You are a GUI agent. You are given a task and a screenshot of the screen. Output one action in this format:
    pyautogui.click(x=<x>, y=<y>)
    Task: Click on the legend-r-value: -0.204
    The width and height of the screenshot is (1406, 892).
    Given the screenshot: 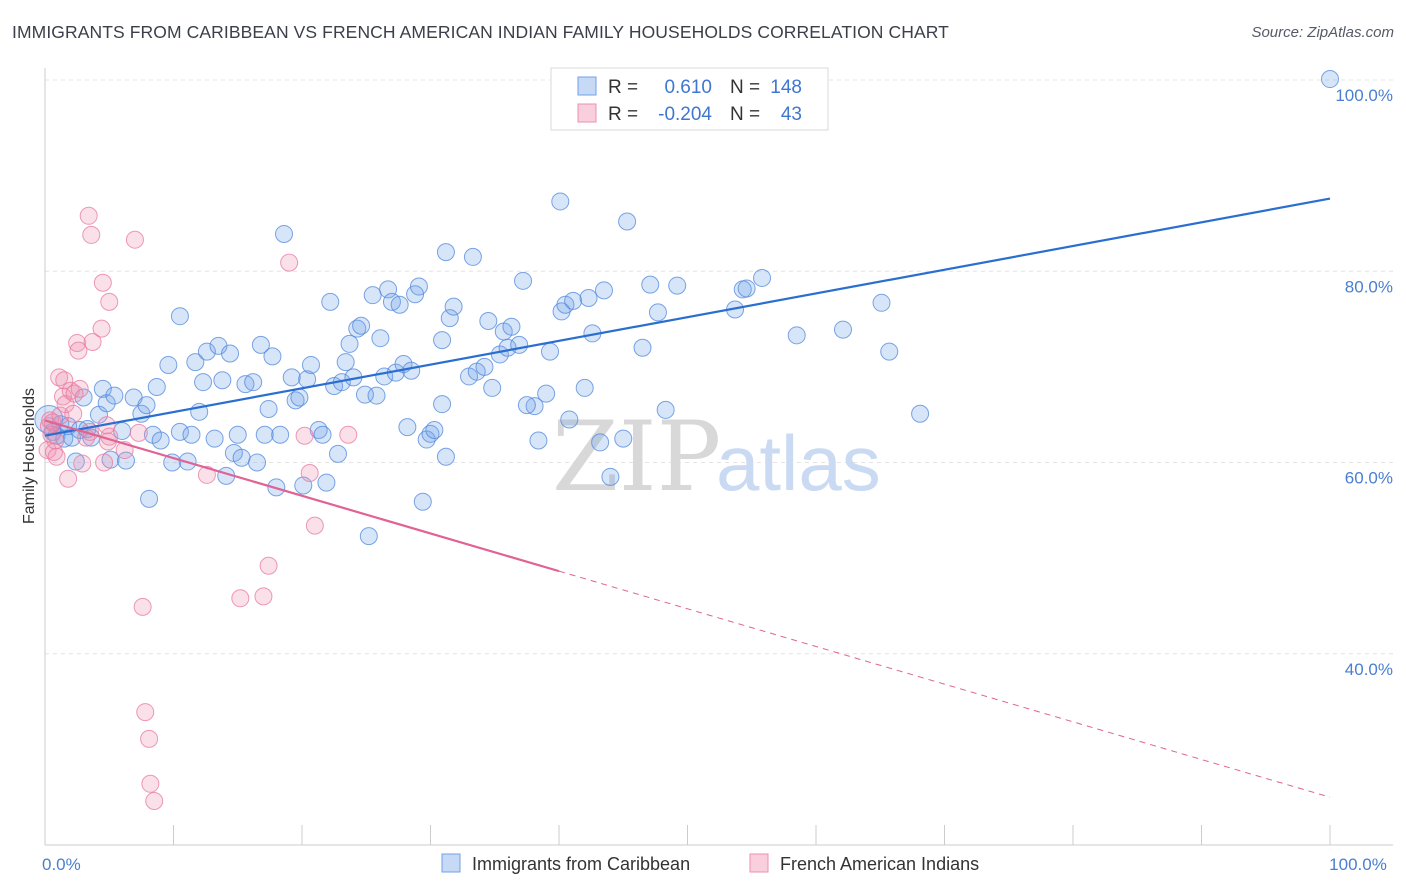 What is the action you would take?
    pyautogui.click(x=685, y=114)
    